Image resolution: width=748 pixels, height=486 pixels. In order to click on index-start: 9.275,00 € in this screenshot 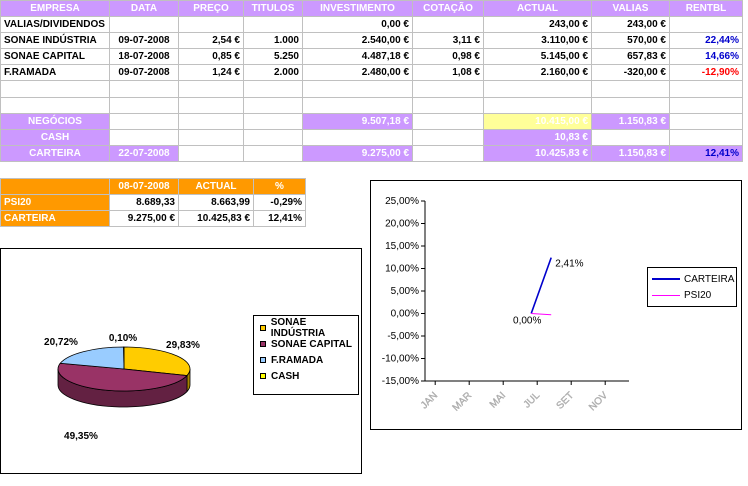, I will do `click(144, 219)`.